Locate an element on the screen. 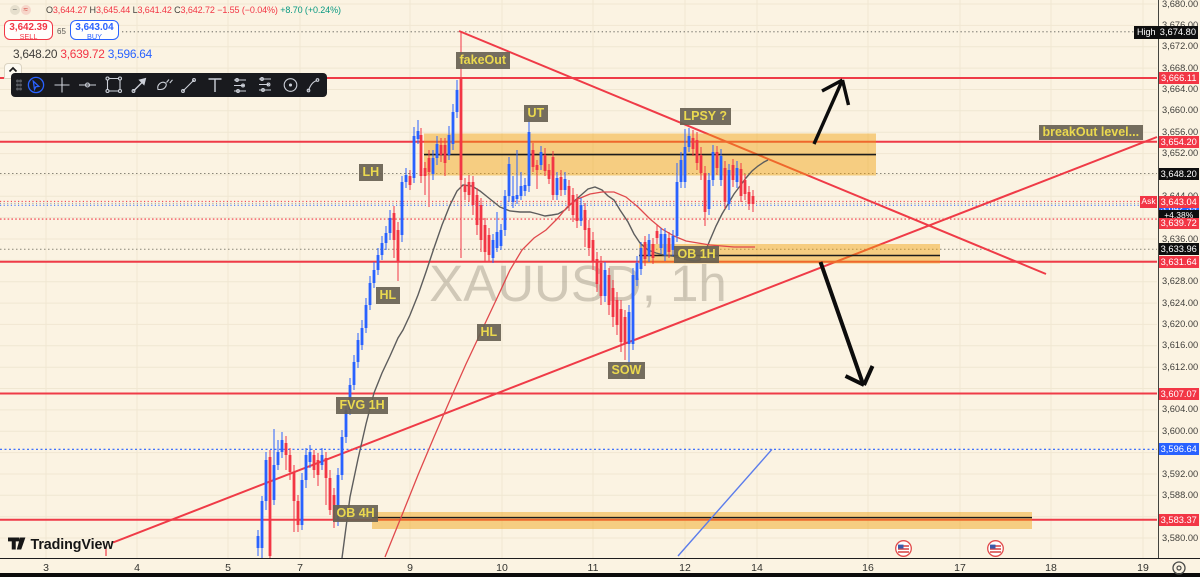 This screenshot has width=1200, height=577. svg-text: TradingView is located at coordinates (73, 545).